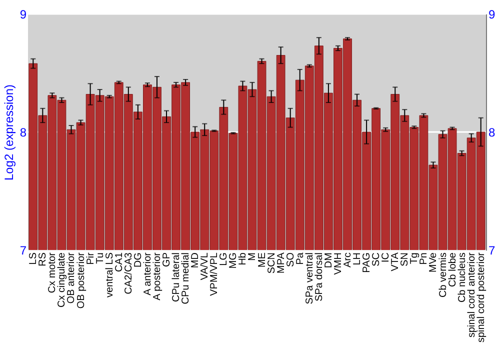  What do you see at coordinates (167, 259) in the screenshot?
I see `x-tick-label: GP` at bounding box center [167, 259].